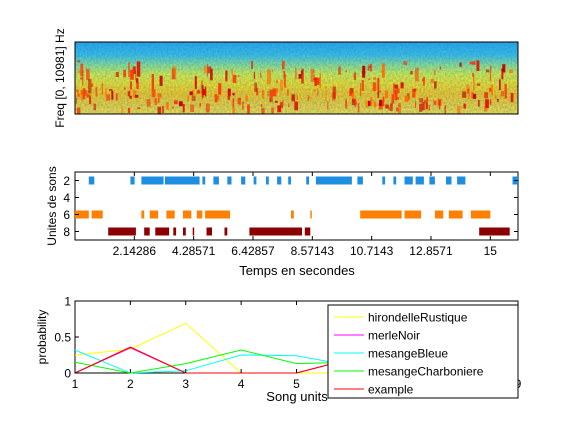 This screenshot has width=576, height=437. Describe the element at coordinates (426, 372) in the screenshot. I see `legend-entry: mesangeCharboniere` at that location.